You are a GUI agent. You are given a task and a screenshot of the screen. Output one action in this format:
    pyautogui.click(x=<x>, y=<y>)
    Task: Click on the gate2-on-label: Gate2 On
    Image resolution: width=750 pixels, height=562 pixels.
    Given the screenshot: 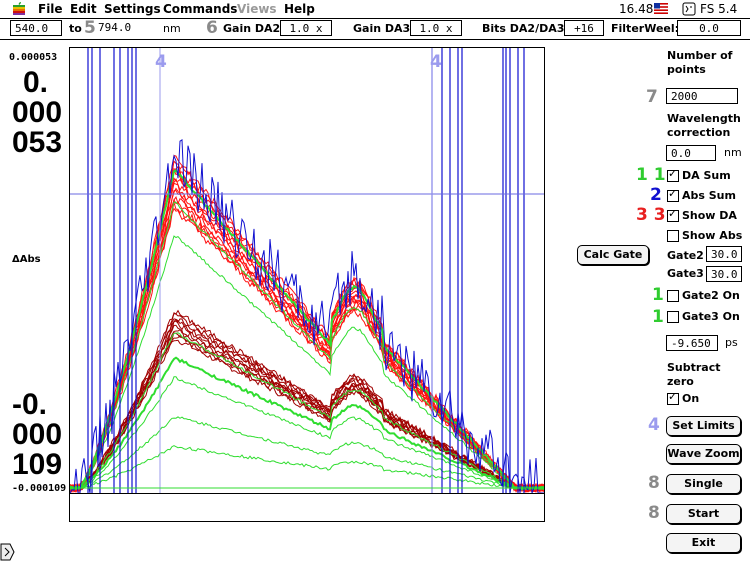 What is the action you would take?
    pyautogui.click(x=711, y=295)
    